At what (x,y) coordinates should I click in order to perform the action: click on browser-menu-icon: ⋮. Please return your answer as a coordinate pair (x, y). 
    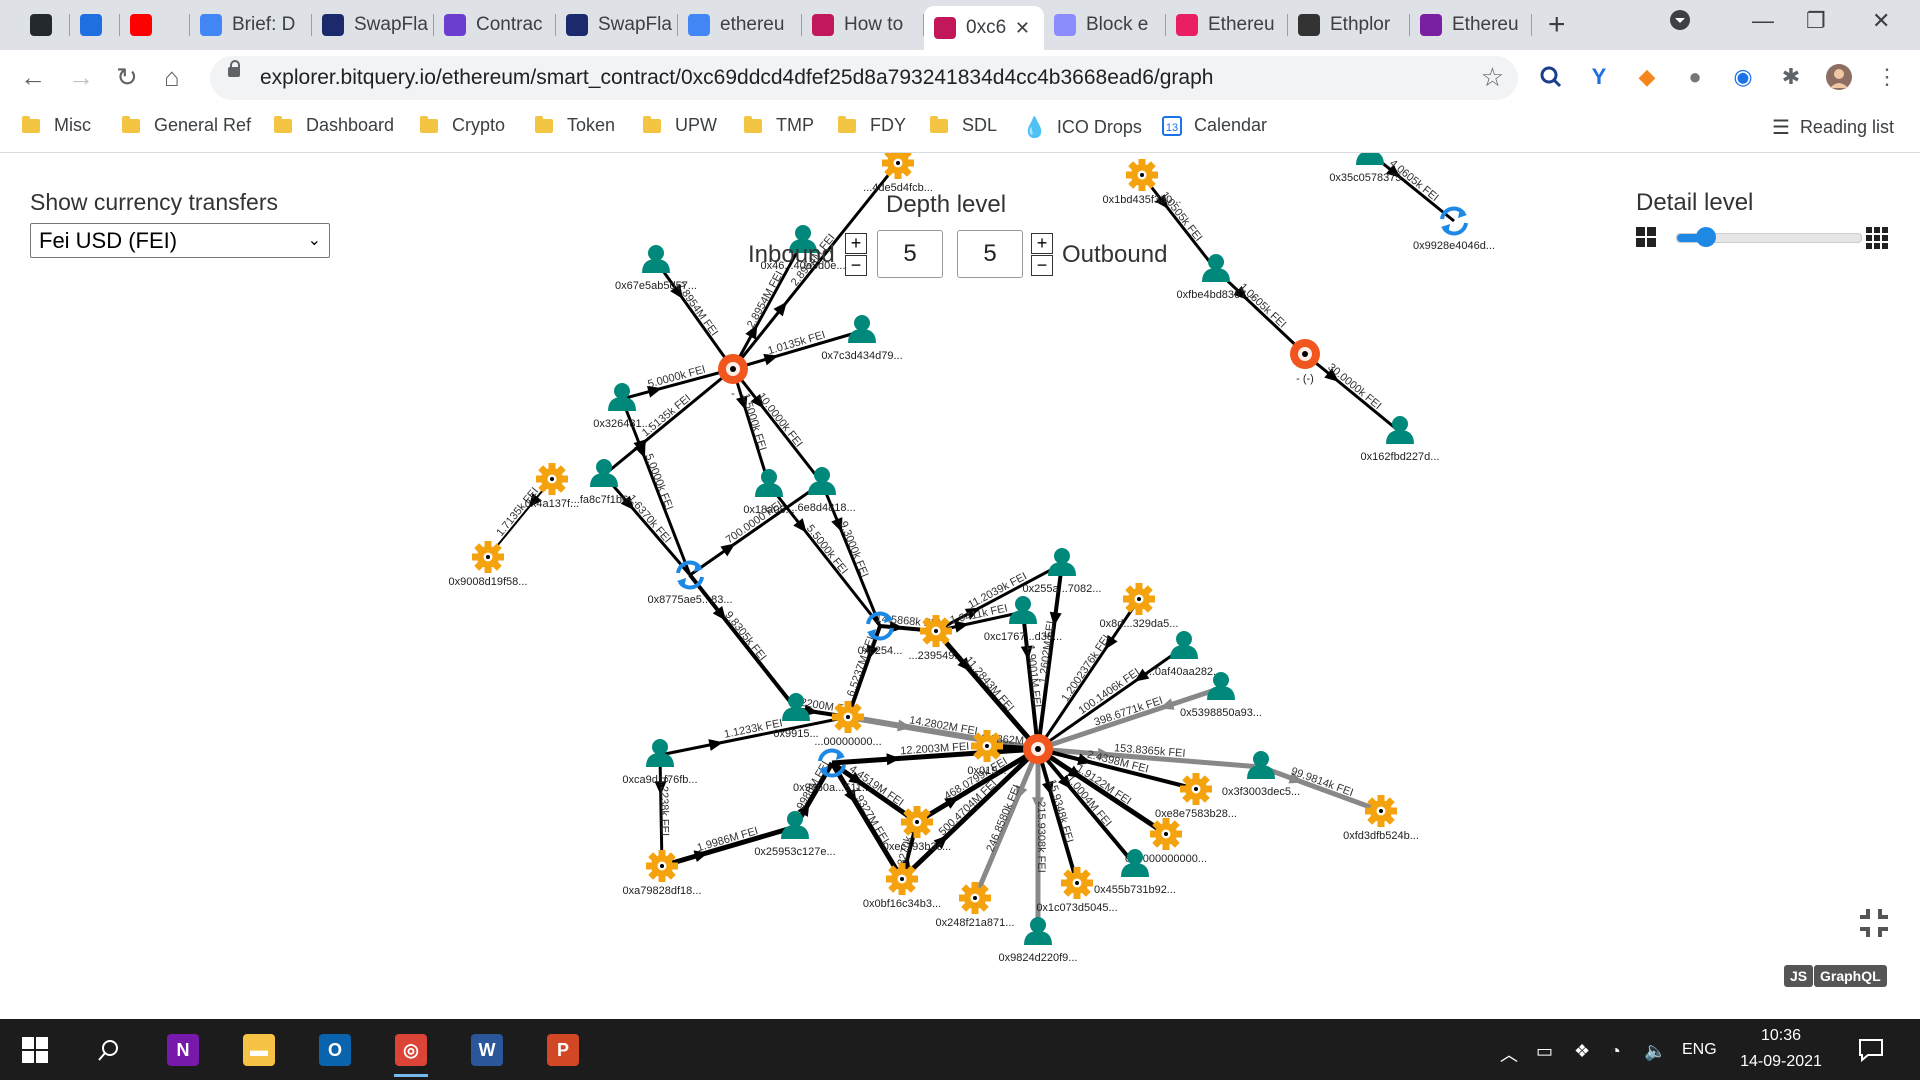
    Looking at the image, I should click on (1887, 76).